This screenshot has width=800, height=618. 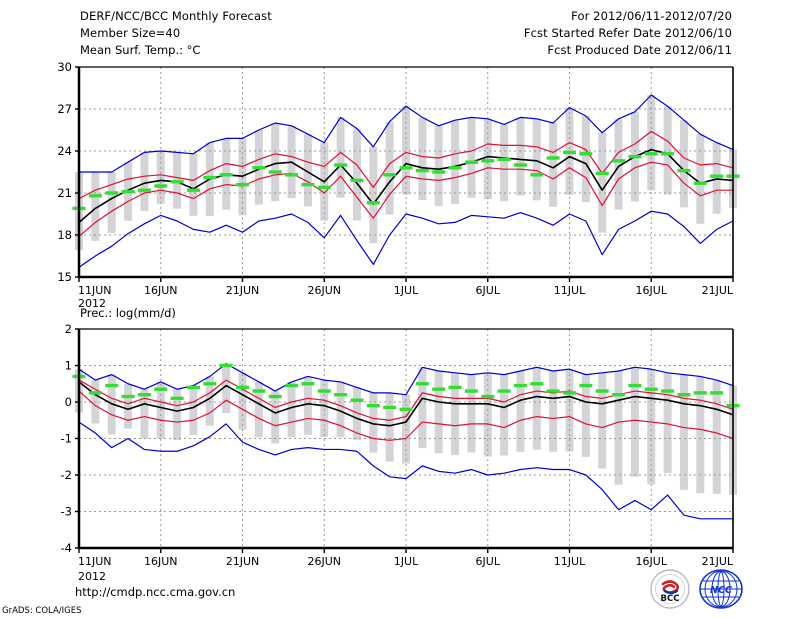 I want to click on page-title: DERF/NCC/BCC Monthly Forecast, so click(x=176, y=16).